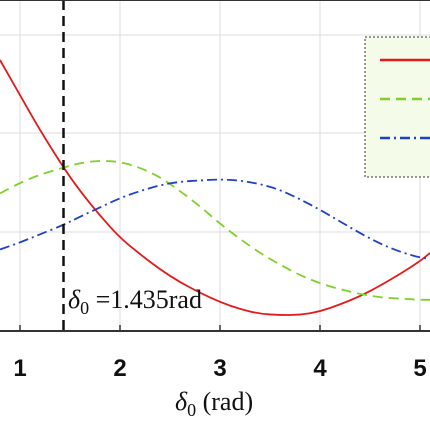 The height and width of the screenshot is (430, 430). Describe the element at coordinates (419, 368) in the screenshot. I see `x-tick-label: 5` at that location.